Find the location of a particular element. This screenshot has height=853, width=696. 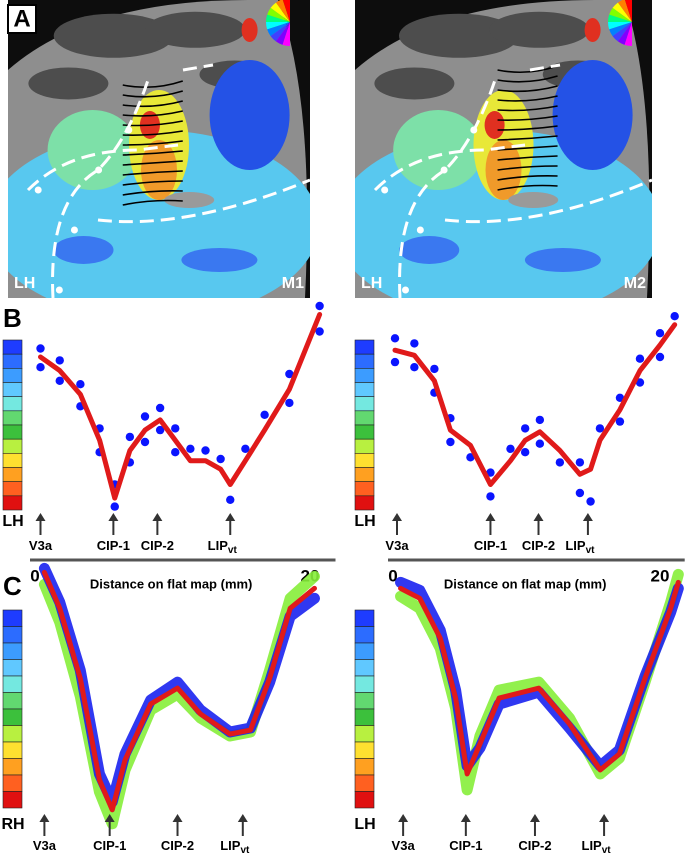

panel-label-box is located at coordinates (22, 19).